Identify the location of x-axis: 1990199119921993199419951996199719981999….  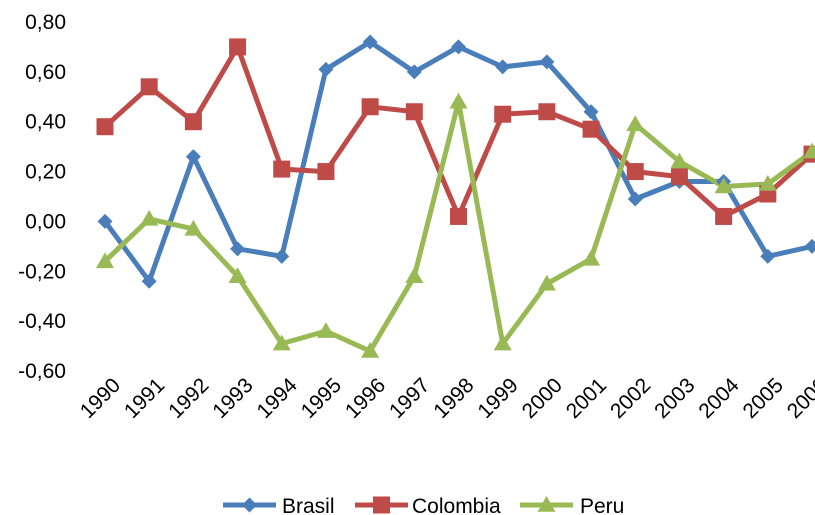
(445, 399).